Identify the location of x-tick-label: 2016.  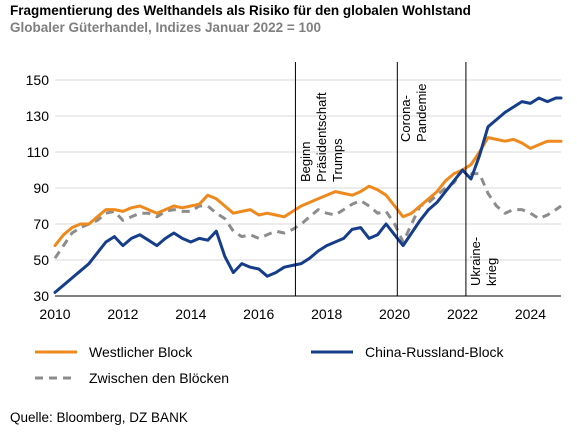
(258, 314).